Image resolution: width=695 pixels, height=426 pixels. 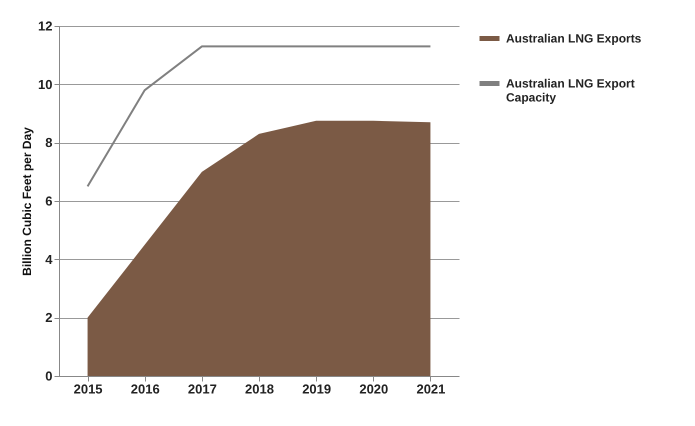 I want to click on y-tick-label: 2, so click(x=48, y=318).